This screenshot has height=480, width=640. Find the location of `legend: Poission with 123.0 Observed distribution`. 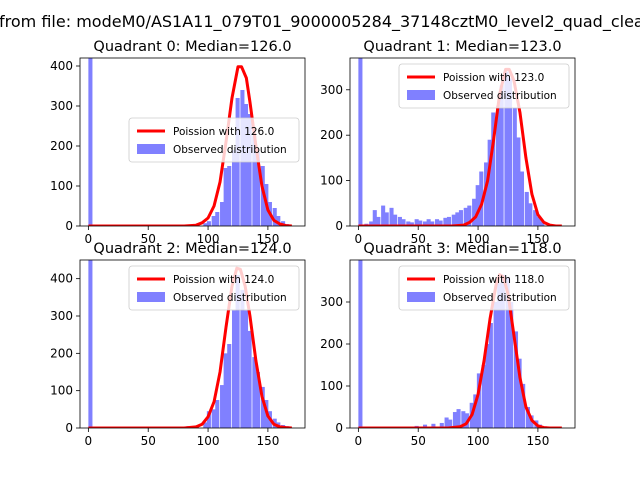

legend: Poission with 123.0 Observed distribution is located at coordinates (484, 86).